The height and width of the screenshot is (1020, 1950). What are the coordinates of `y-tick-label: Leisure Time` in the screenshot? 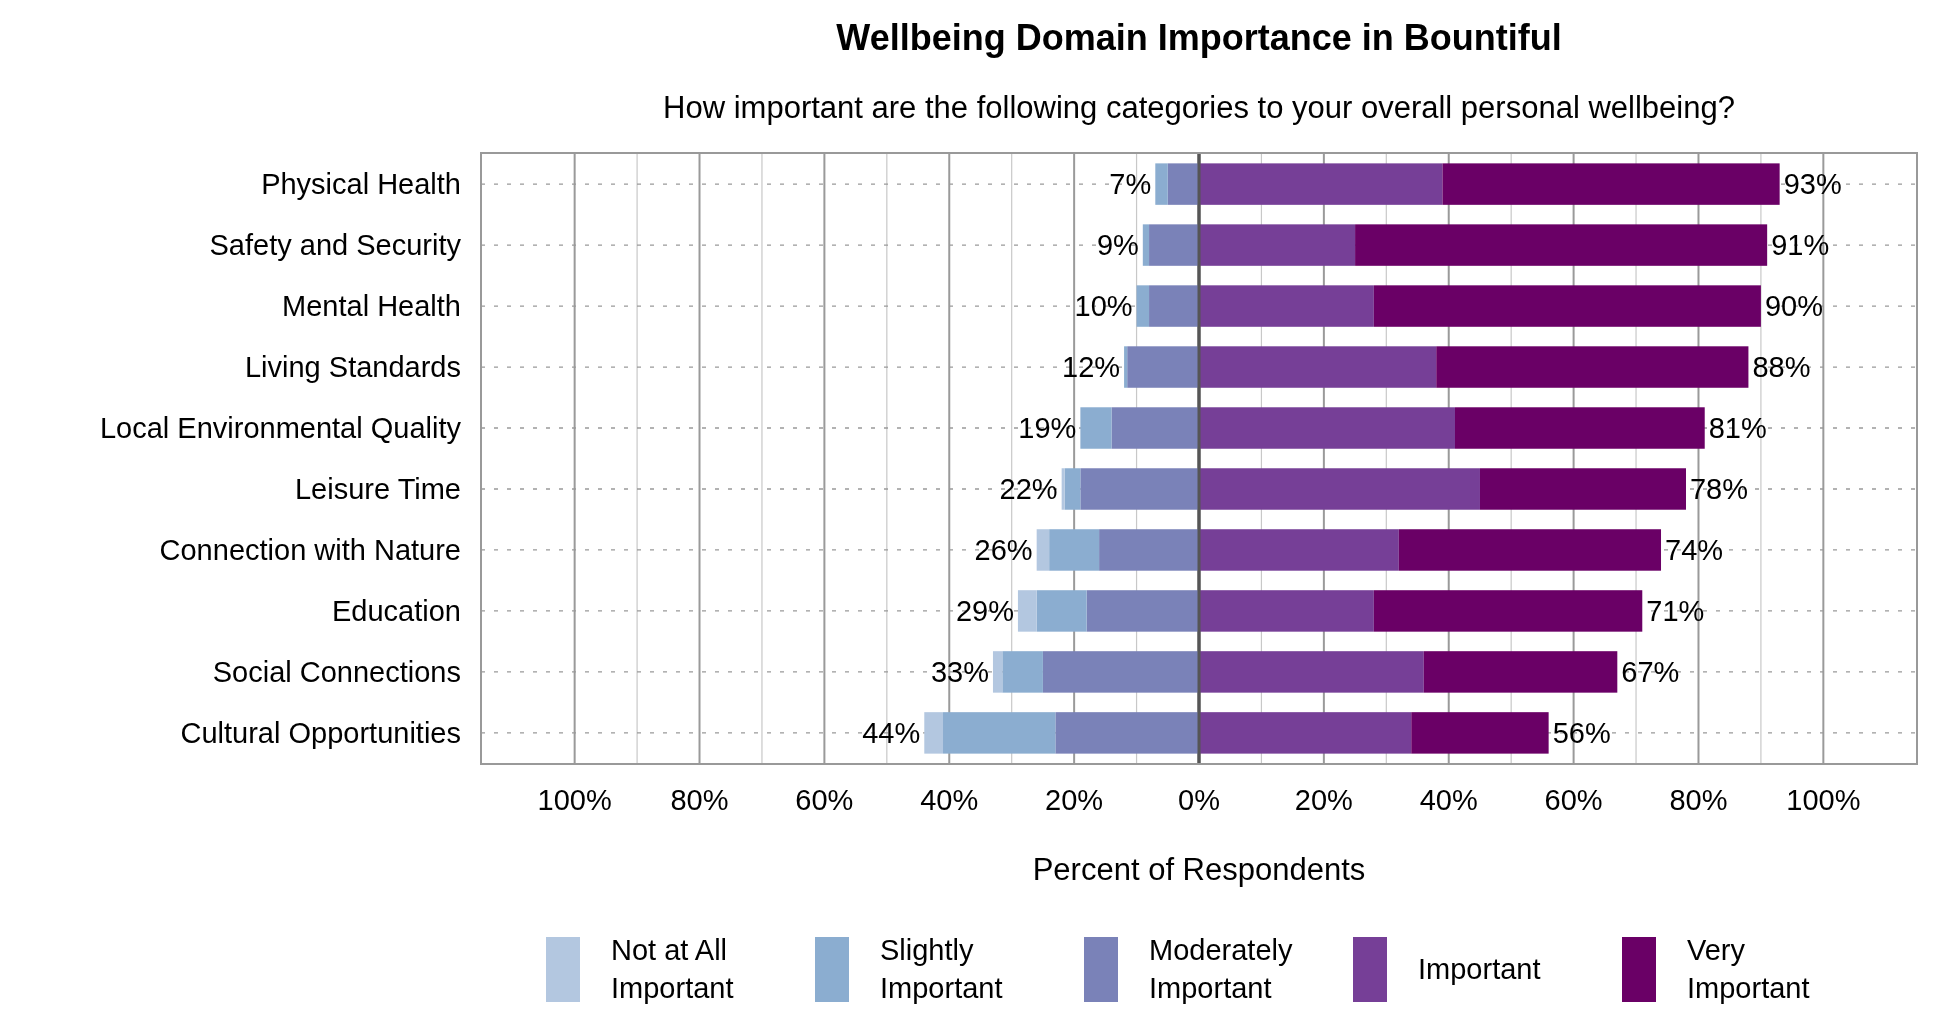 It's located at (377, 489).